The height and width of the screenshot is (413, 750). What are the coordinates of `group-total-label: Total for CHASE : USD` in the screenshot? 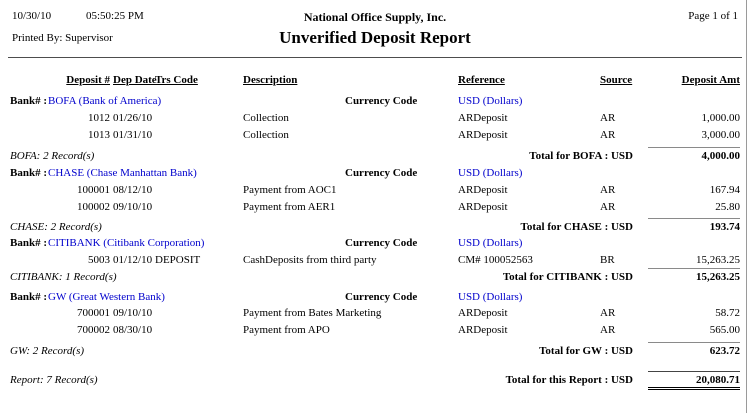 It's located at (576, 227).